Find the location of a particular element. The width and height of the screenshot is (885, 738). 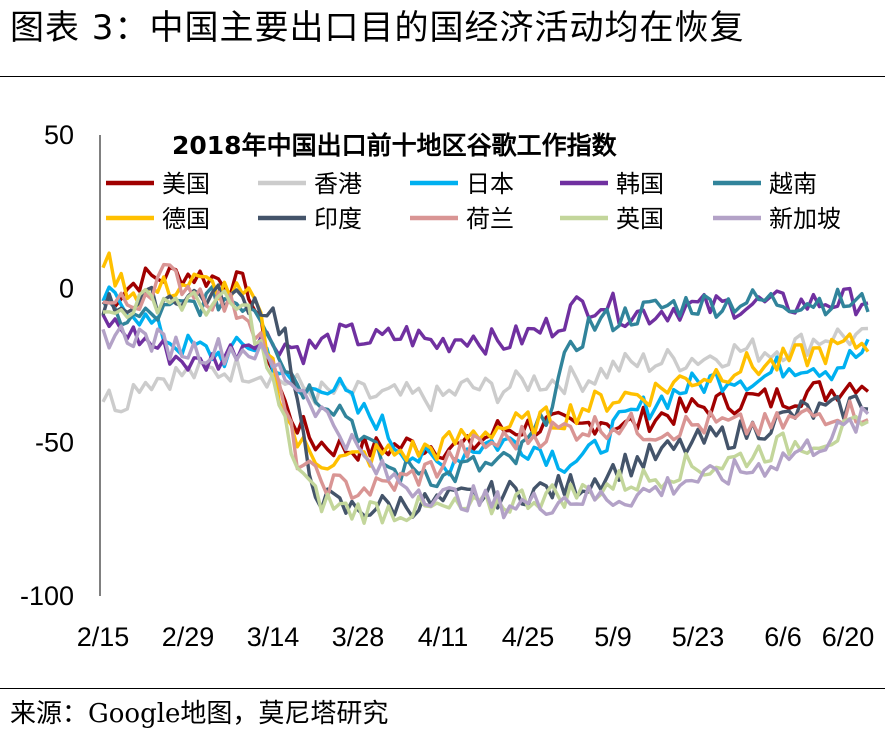

x-tick-labels: 2/15 2/29 3/14 3/28 4/11 4/25 5/9 5/23 6/6 6/20 is located at coordinates (476, 637).